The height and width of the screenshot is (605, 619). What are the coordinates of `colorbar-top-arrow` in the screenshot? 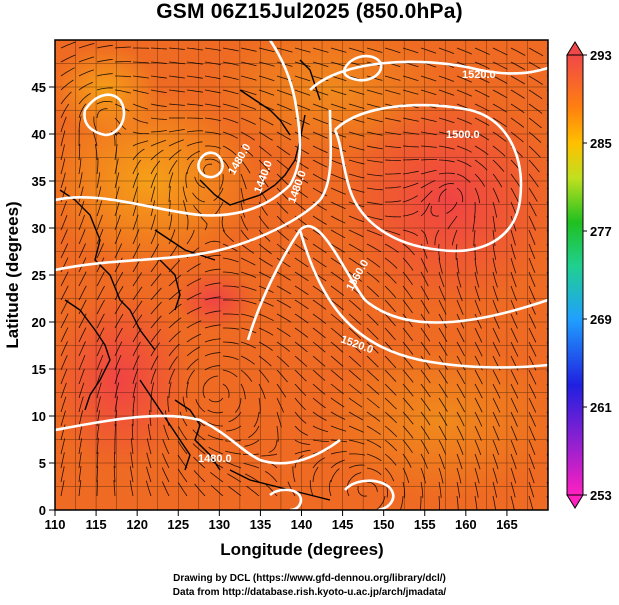 It's located at (575, 48).